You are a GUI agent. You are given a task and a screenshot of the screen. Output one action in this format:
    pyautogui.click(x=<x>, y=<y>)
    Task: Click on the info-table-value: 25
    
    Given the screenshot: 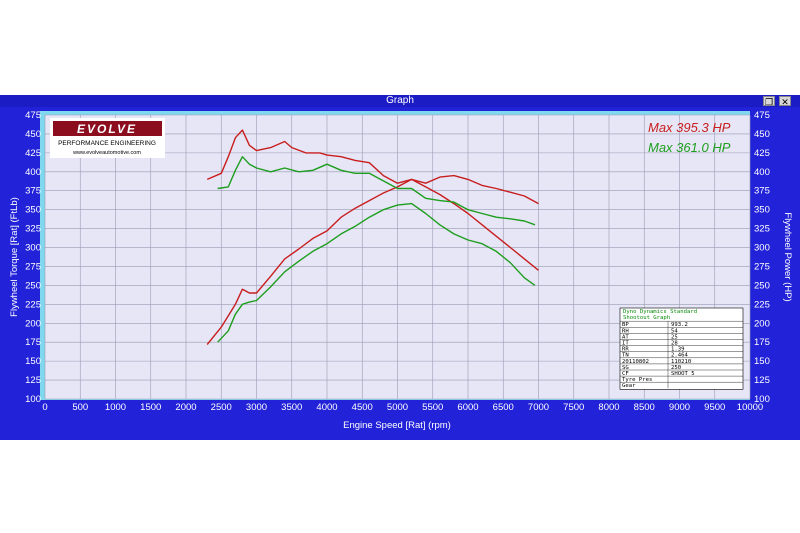 What is the action you would take?
    pyautogui.click(x=674, y=337)
    